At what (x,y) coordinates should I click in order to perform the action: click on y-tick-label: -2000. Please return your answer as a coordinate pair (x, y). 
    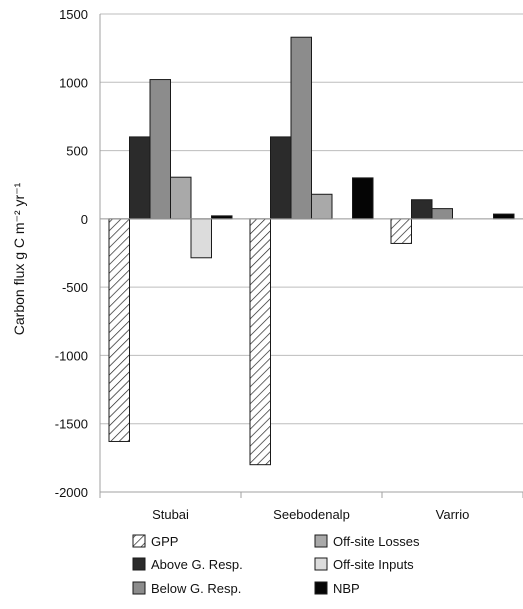
    Looking at the image, I should click on (71, 492).